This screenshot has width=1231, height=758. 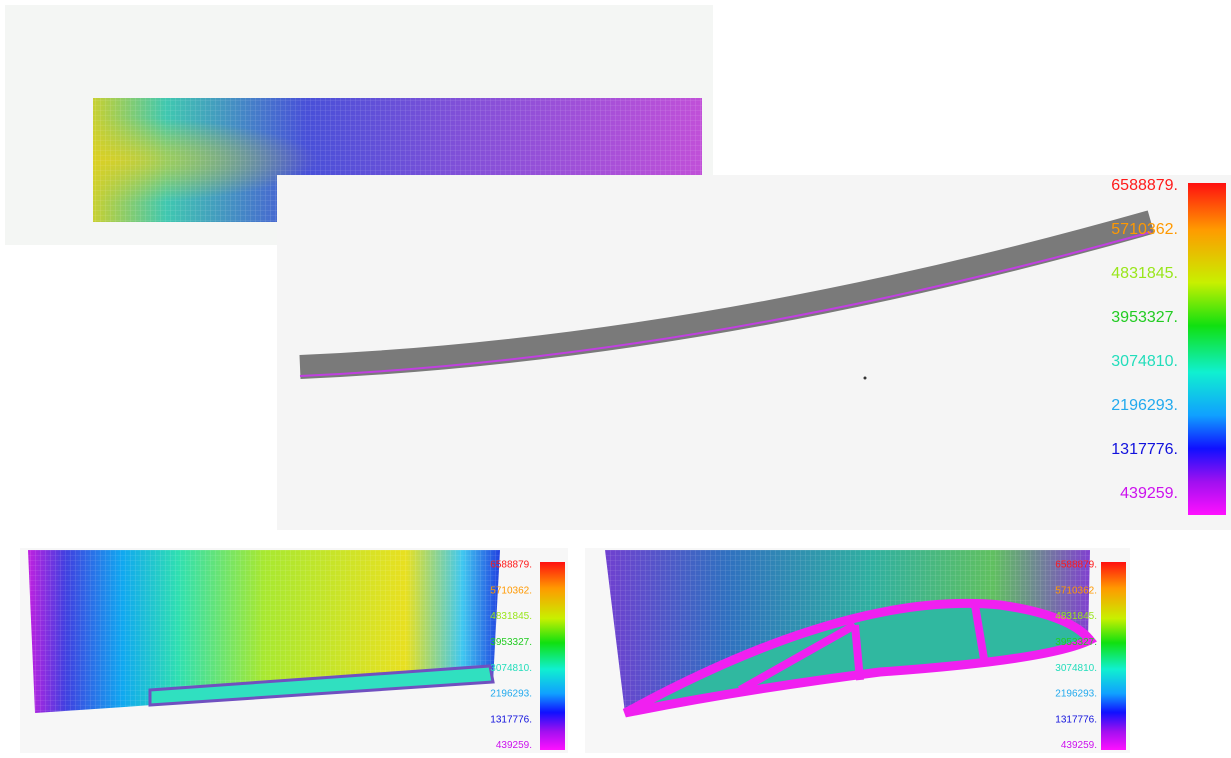 What do you see at coordinates (863, 649) in the screenshot?
I see `ribs` at bounding box center [863, 649].